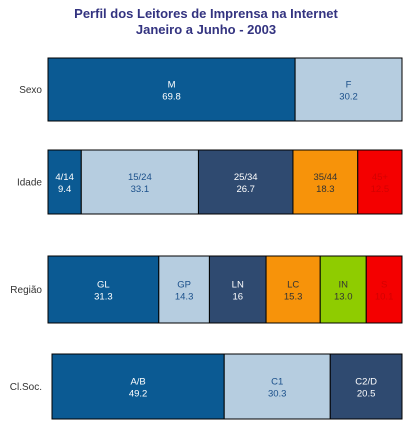 The width and height of the screenshot is (412, 427). Describe the element at coordinates (206, 29) in the screenshot. I see `chart-subtitle: Janeiro a Junho - 2003` at that location.